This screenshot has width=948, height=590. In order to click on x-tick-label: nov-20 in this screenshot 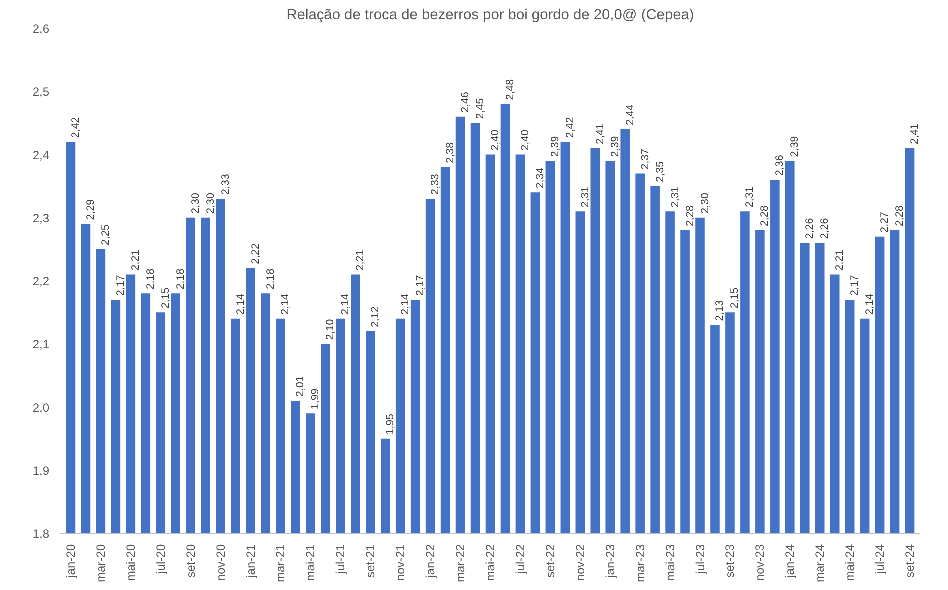, I will do `click(221, 563)`.